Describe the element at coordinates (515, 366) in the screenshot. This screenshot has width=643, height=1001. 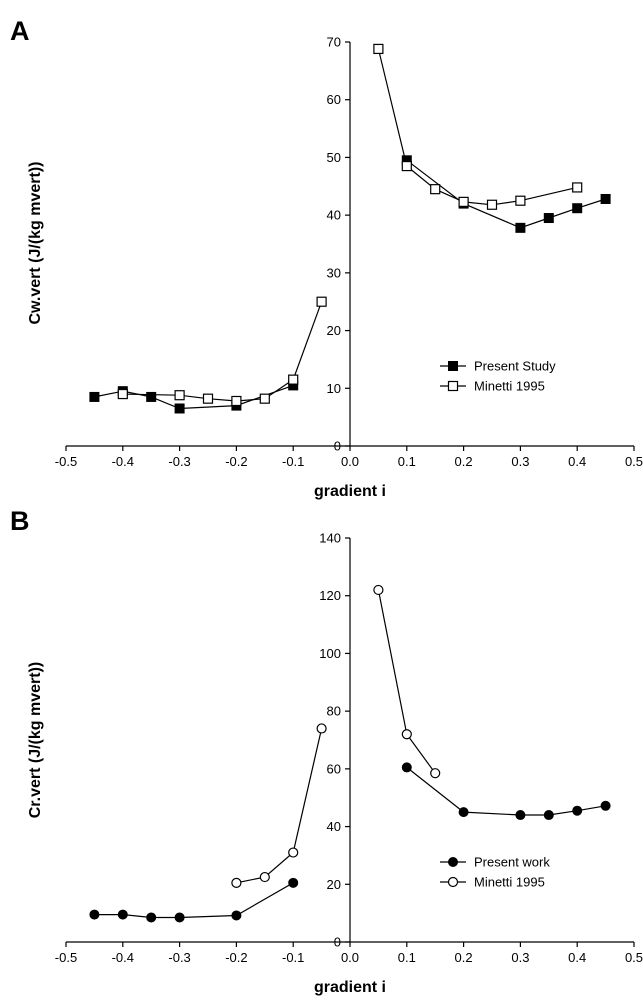
I see `legend-label: Present Study` at that location.